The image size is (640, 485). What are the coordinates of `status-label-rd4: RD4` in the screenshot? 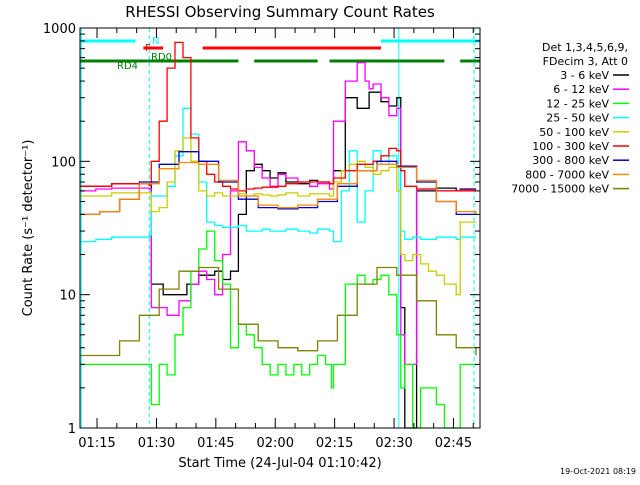 It's located at (127, 66).